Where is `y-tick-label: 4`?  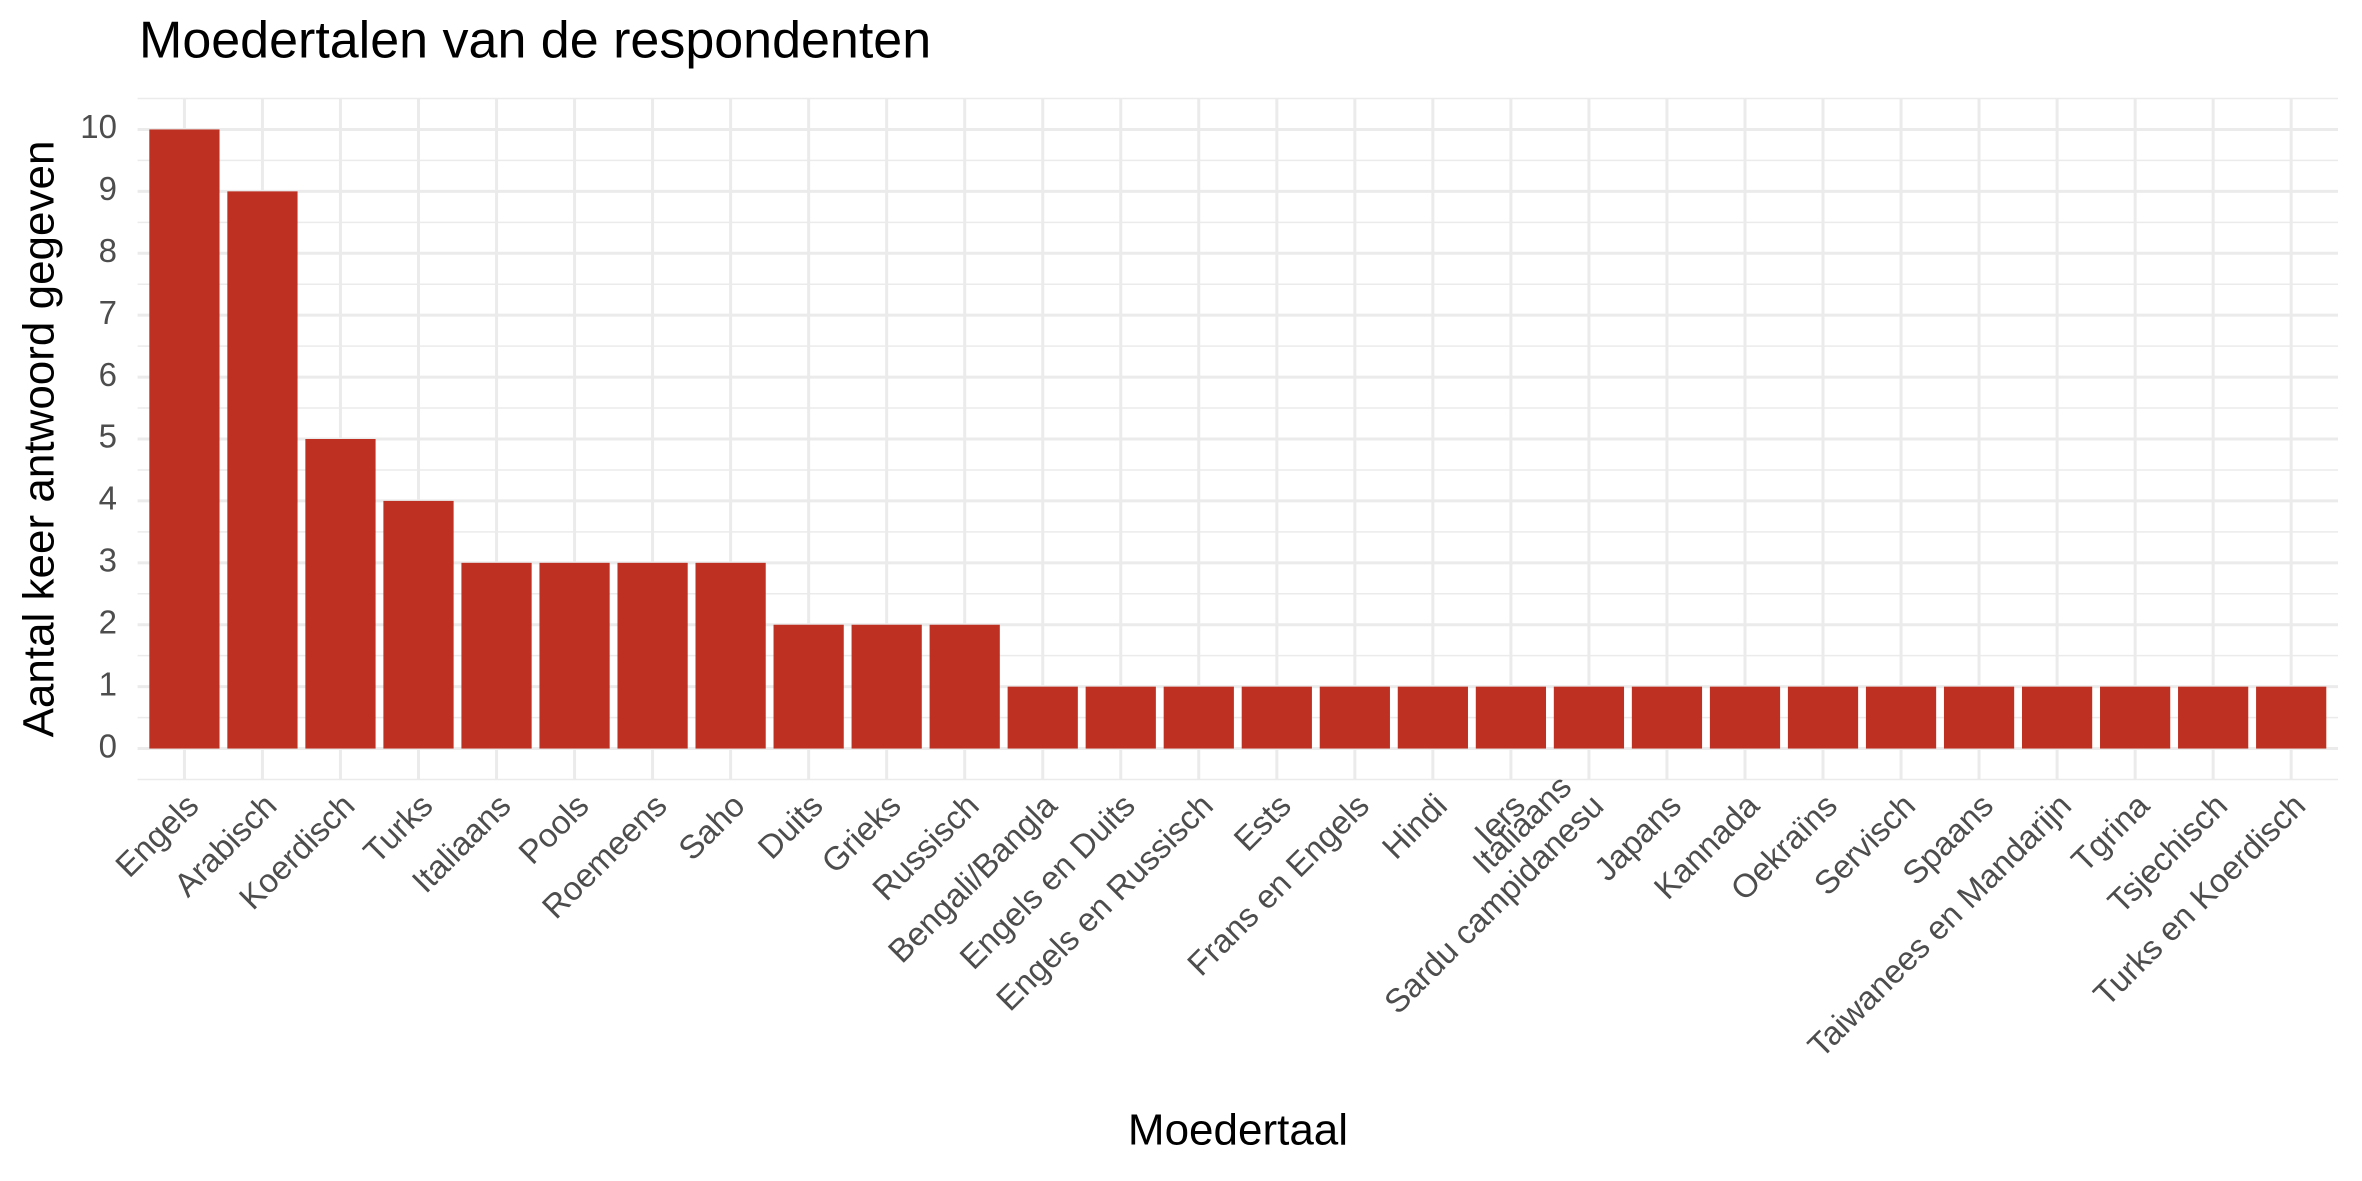
y-tick-label: 4 is located at coordinates (108, 498).